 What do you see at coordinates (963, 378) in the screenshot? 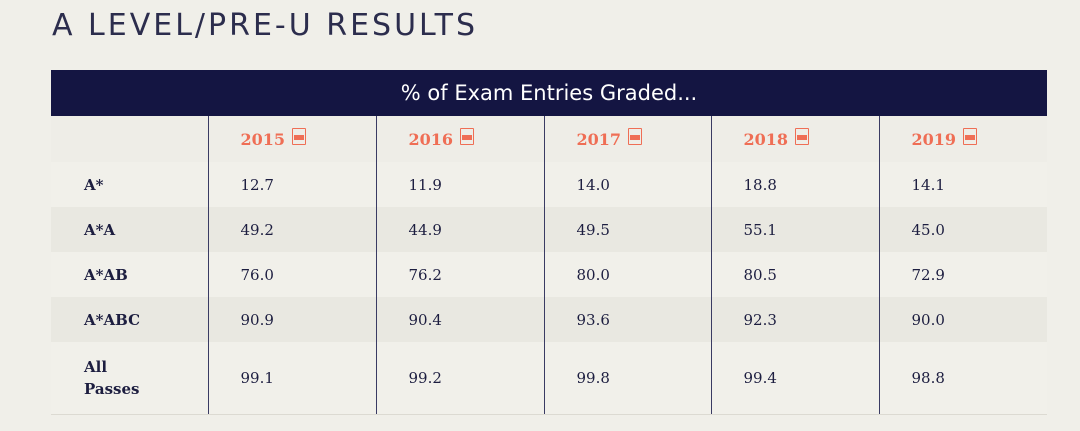
I see `table-cell: 98.8` at bounding box center [963, 378].